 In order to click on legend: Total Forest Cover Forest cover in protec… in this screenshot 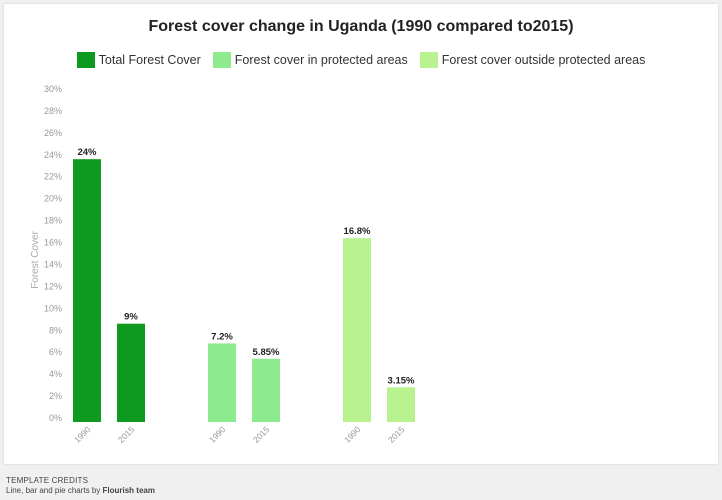, I will do `click(361, 60)`.